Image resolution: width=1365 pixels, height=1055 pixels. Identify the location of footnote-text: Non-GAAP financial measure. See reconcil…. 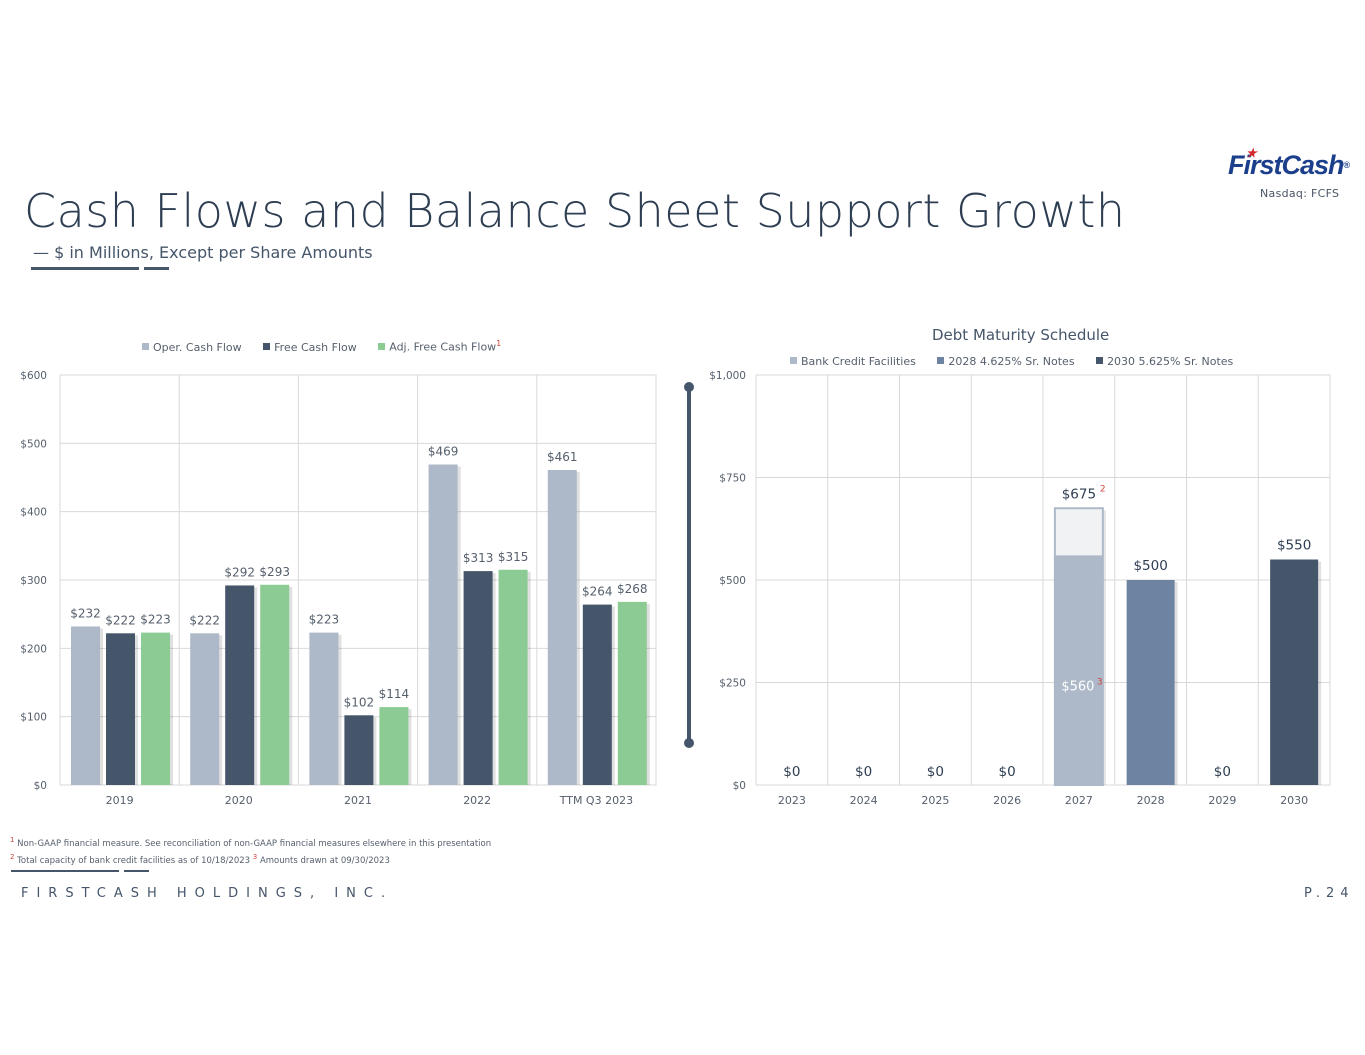
(254, 843).